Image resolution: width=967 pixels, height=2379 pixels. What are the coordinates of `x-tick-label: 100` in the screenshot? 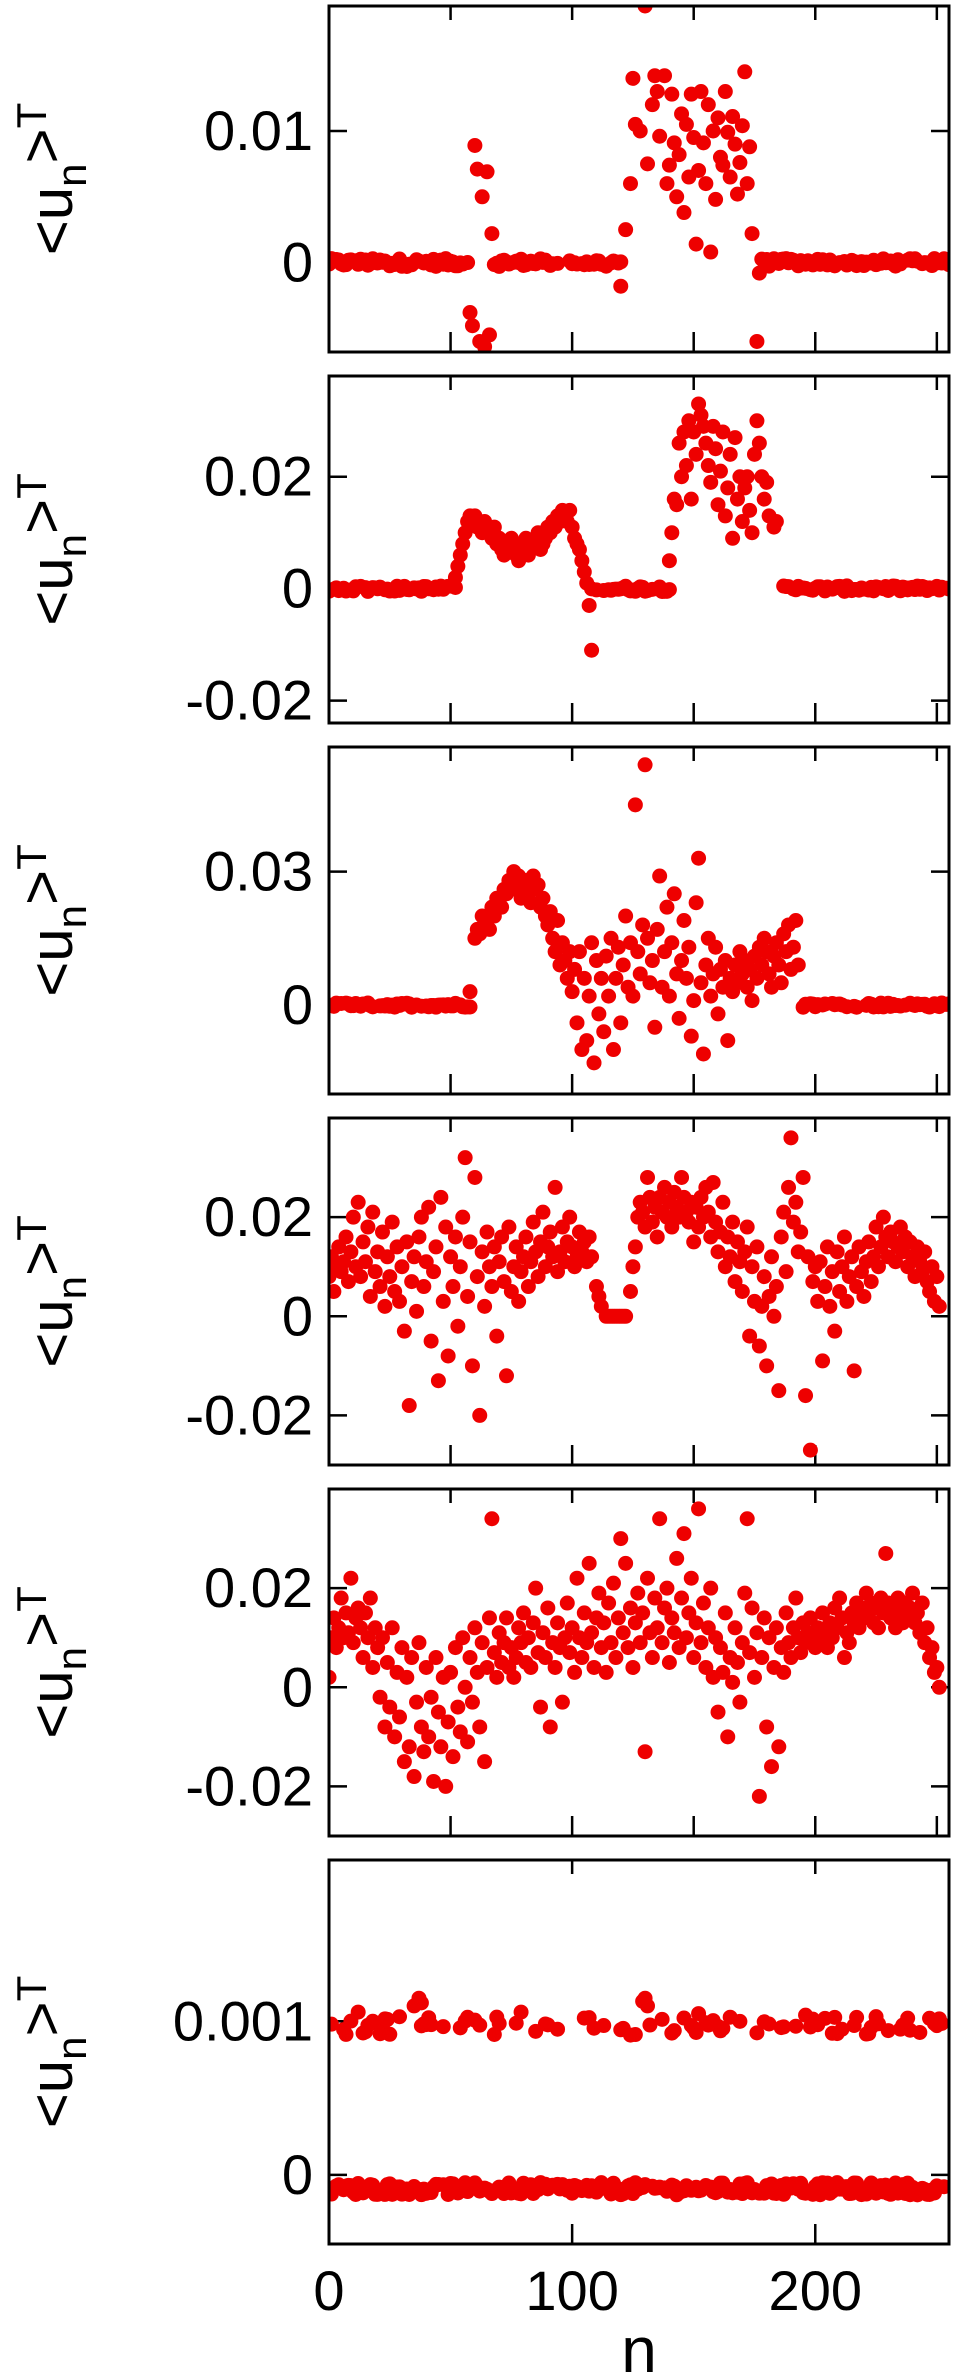 It's located at (571, 2290).